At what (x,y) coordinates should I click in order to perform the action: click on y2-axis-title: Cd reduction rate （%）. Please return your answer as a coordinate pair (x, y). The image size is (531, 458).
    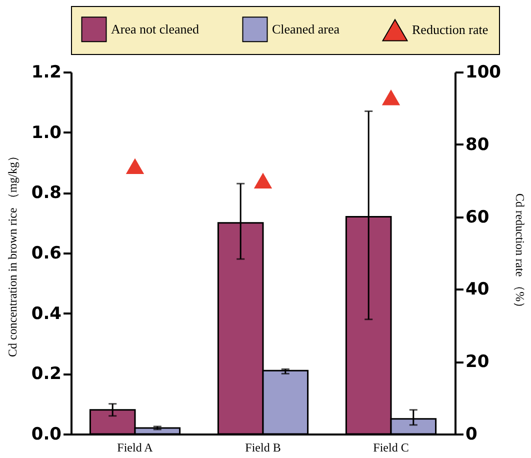
    Looking at the image, I should click on (519, 253).